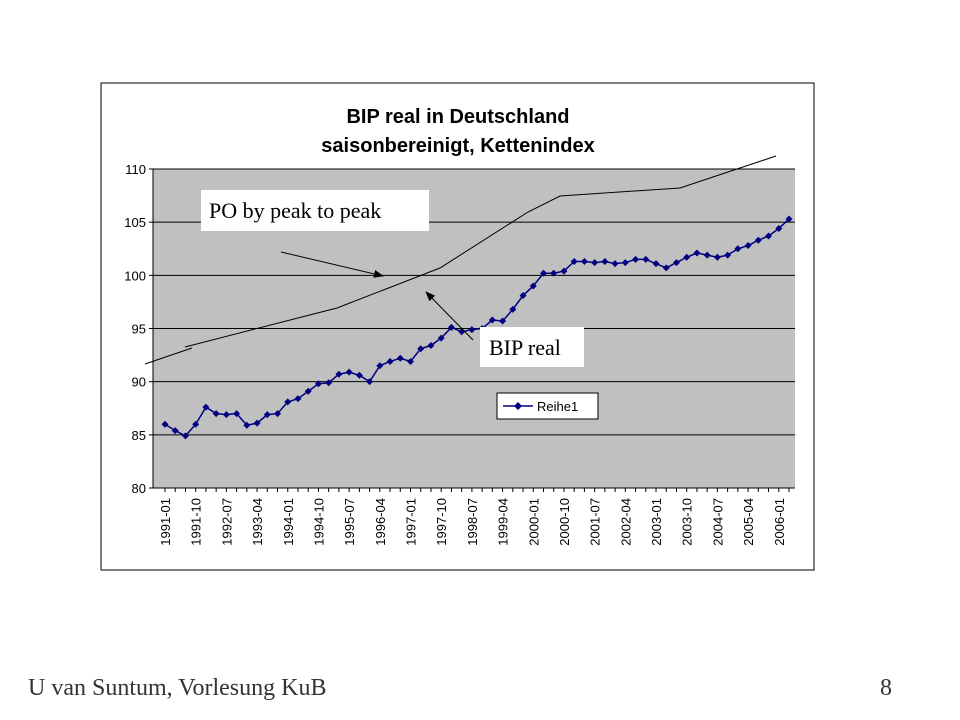 This screenshot has width=960, height=720. I want to click on x-tick-label: 2003-01, so click(656, 522).